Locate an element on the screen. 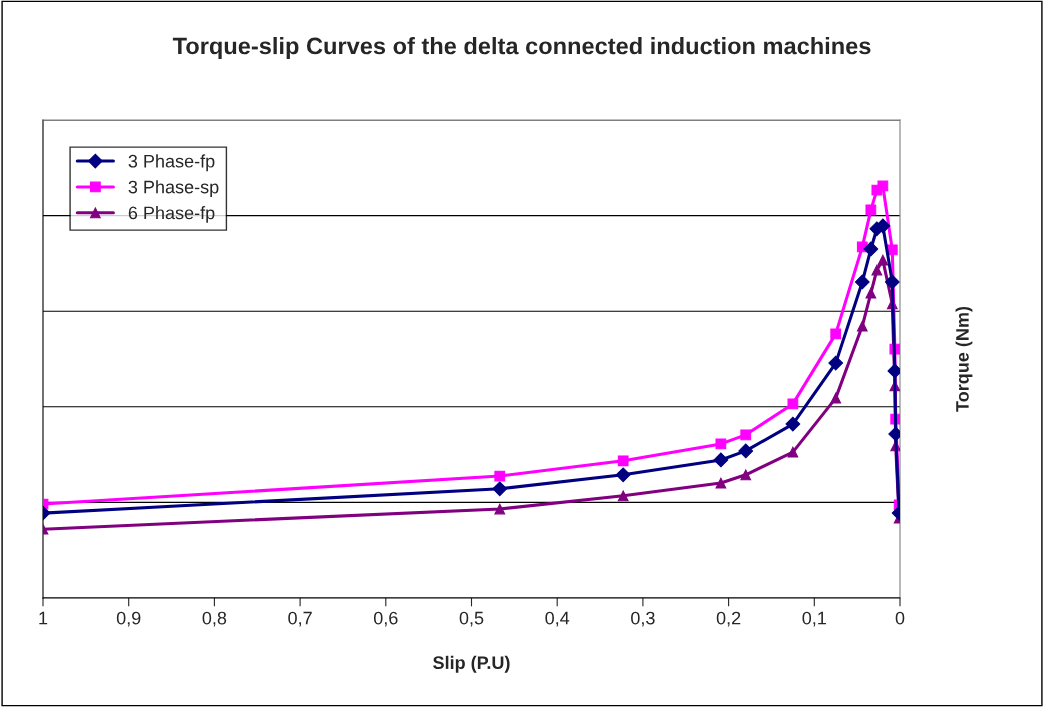 Image resolution: width=1044 pixels, height=707 pixels. x-tick-label: 0,7 is located at coordinates (300, 619).